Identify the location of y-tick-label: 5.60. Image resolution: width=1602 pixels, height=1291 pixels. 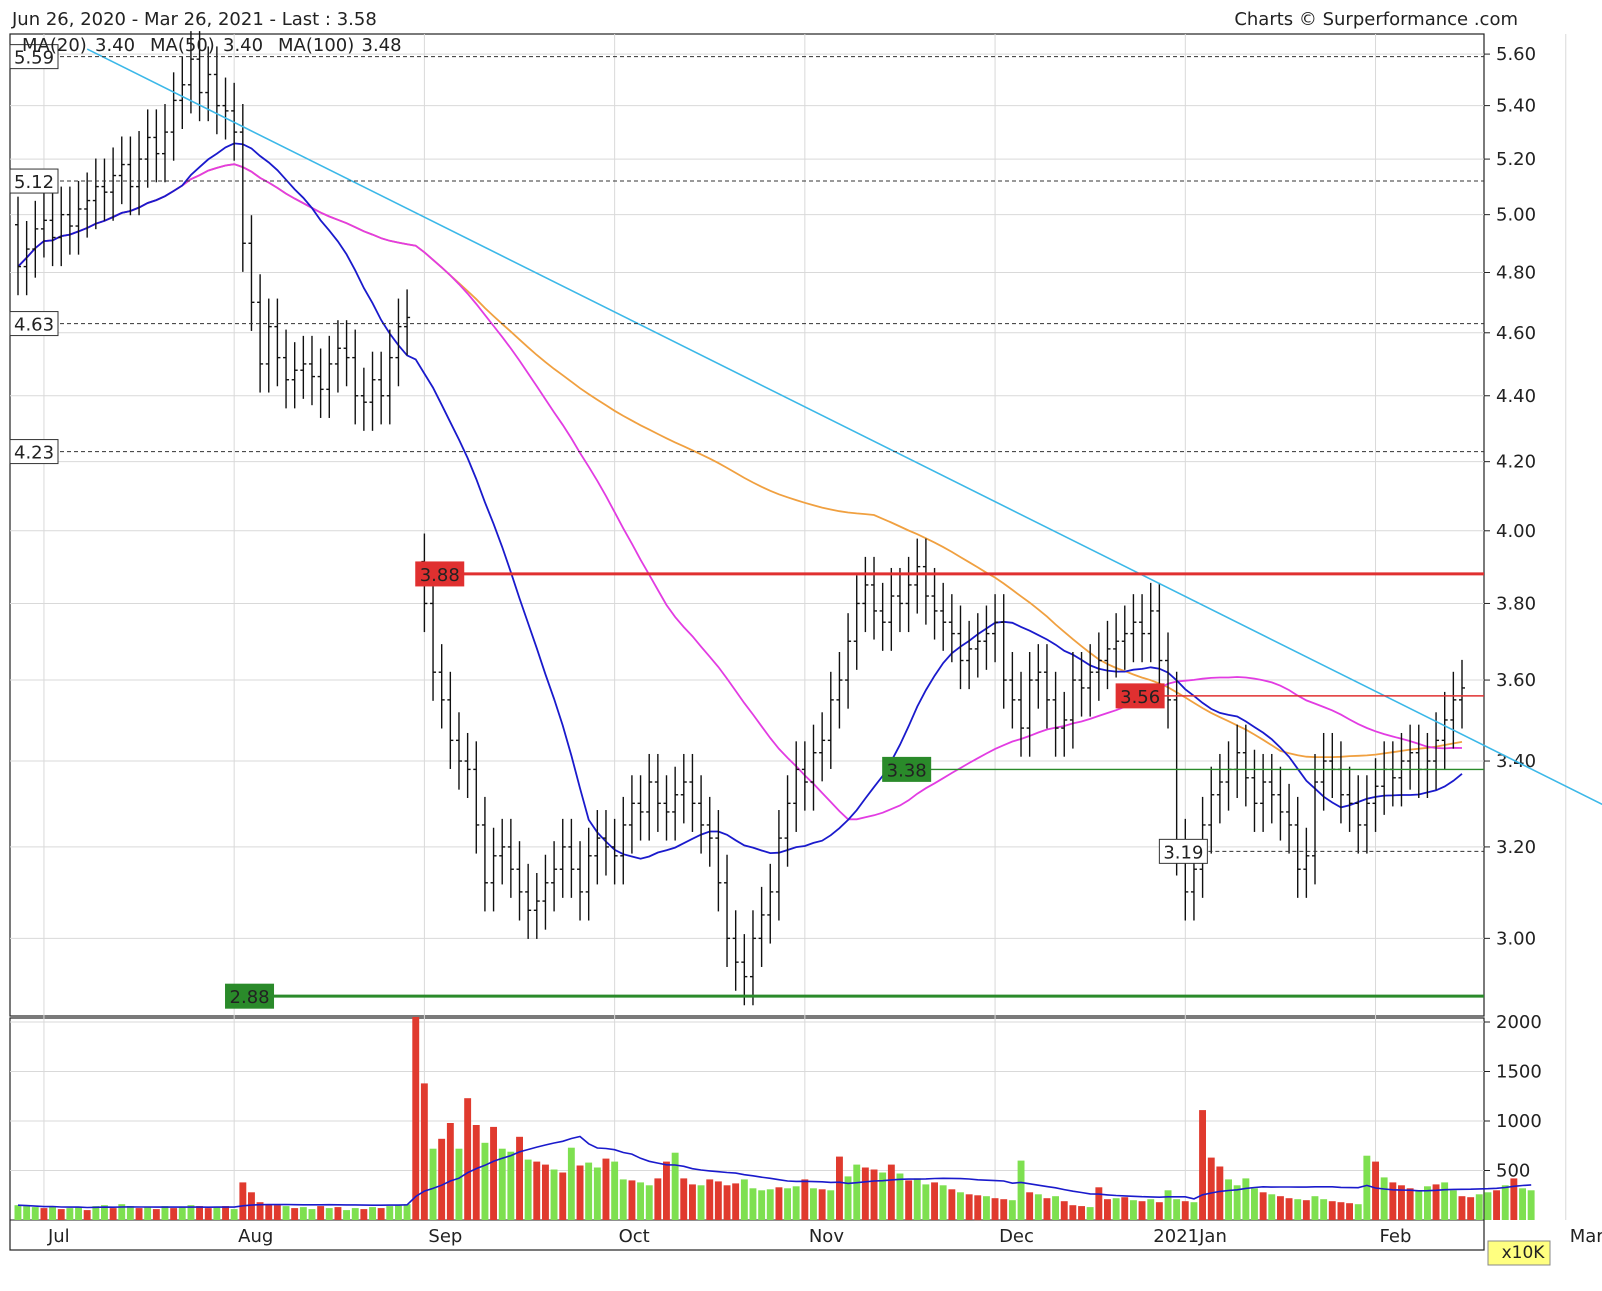
(1516, 54).